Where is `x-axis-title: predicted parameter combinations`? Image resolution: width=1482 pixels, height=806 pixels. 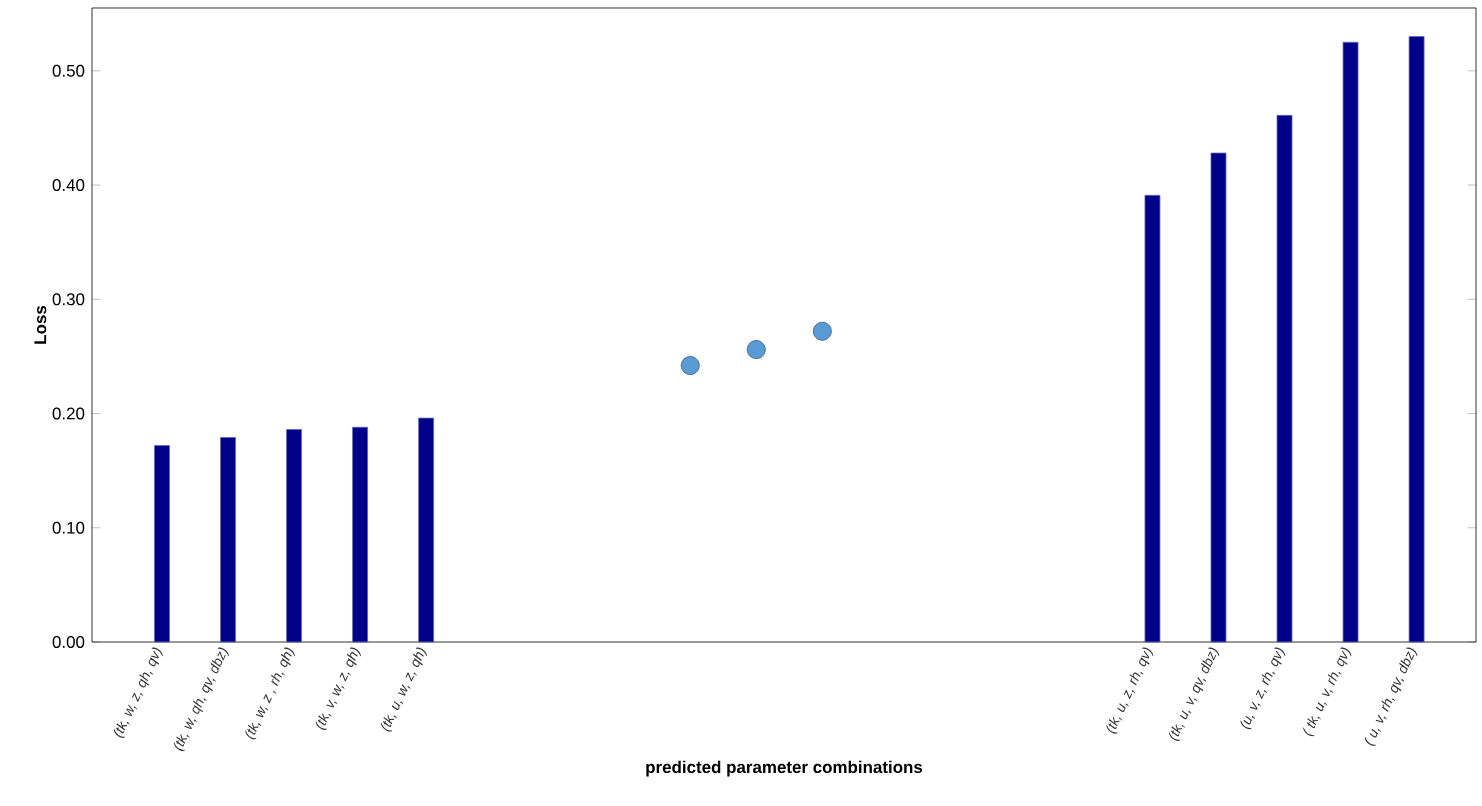
x-axis-title: predicted parameter combinations is located at coordinates (784, 768).